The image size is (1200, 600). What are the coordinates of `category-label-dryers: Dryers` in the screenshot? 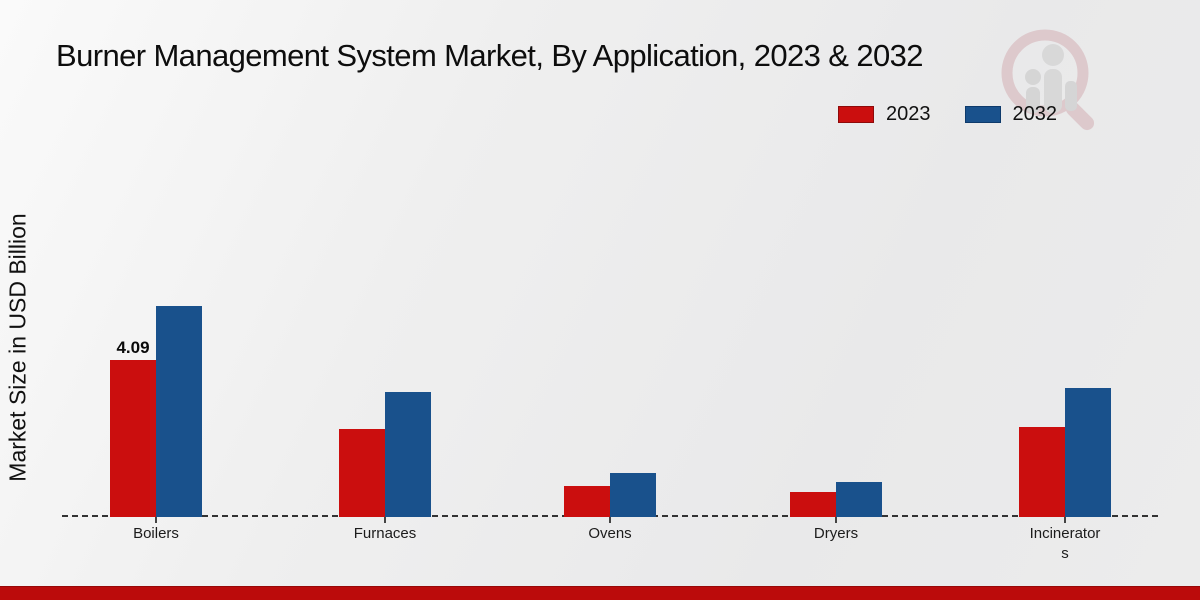 It's located at (836, 533).